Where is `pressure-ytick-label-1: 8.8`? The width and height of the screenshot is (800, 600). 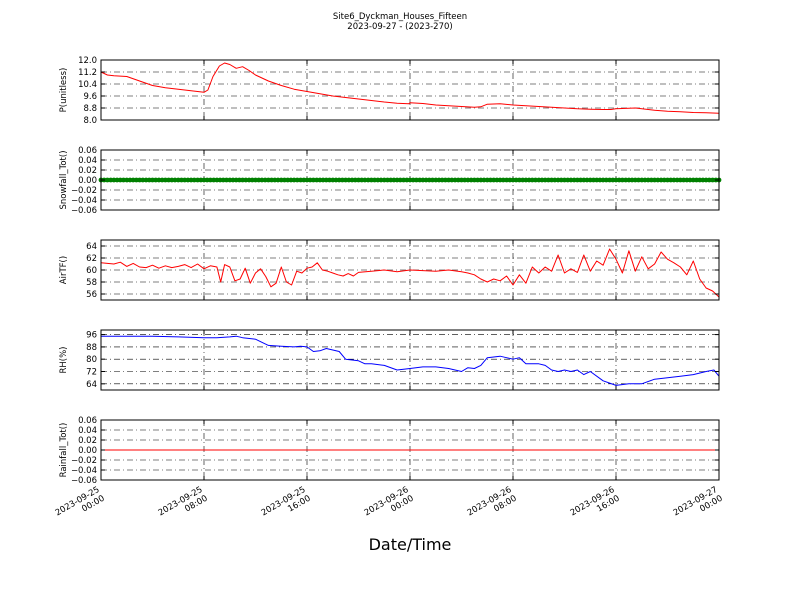 pressure-ytick-label-1: 8.8 is located at coordinates (90, 109).